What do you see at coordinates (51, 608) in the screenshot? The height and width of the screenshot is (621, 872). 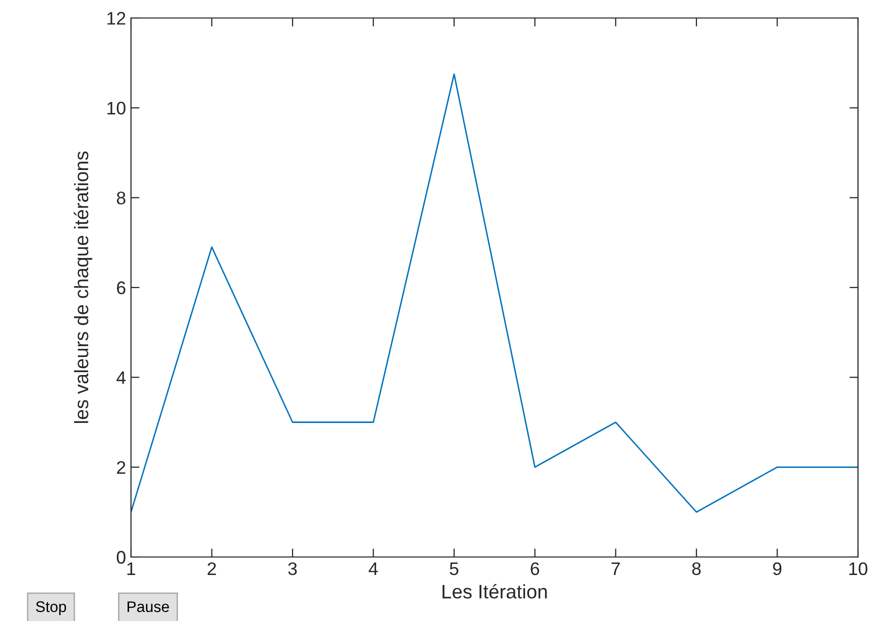 I see `text: Stop` at bounding box center [51, 608].